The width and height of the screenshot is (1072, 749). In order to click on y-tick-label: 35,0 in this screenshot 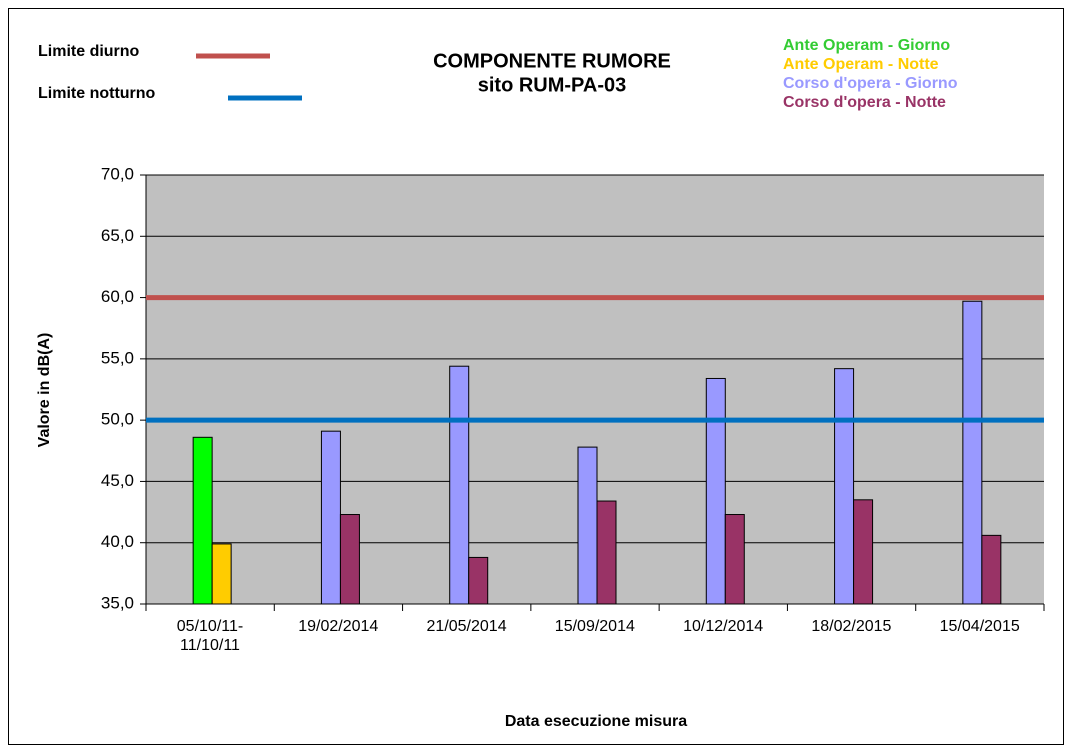, I will do `click(117, 602)`.